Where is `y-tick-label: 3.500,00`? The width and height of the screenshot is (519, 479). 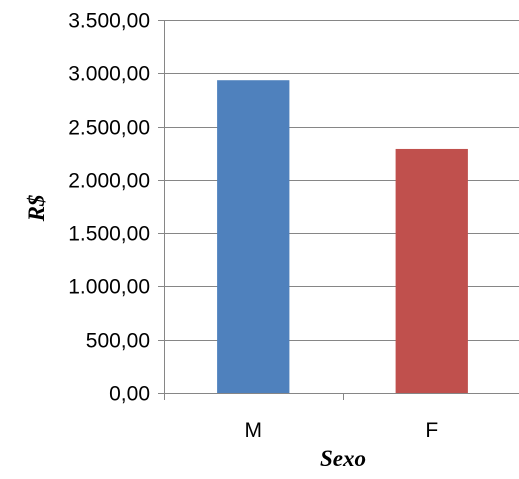
y-tick-label: 3.500,00 is located at coordinates (109, 21).